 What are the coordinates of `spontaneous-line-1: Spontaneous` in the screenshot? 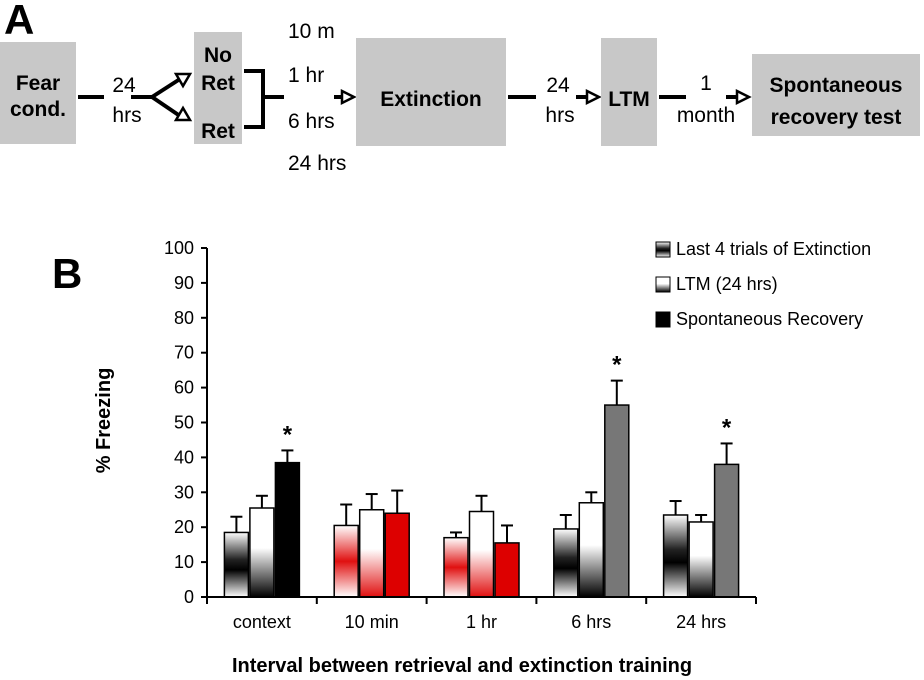 It's located at (835, 85).